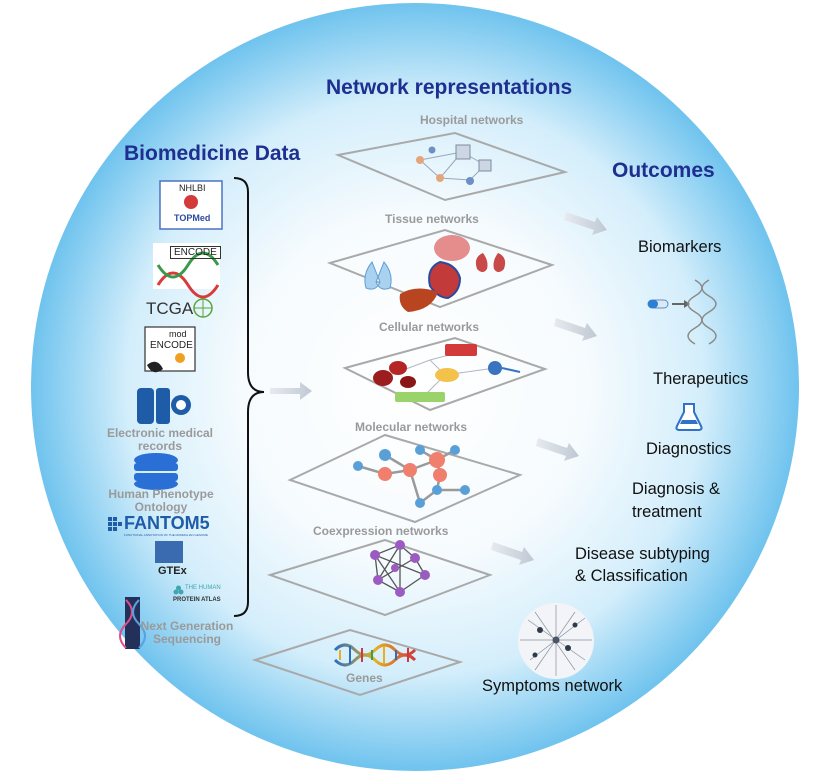  Describe the element at coordinates (663, 170) in the screenshot. I see `outcomes-heading: Outcomes` at that location.